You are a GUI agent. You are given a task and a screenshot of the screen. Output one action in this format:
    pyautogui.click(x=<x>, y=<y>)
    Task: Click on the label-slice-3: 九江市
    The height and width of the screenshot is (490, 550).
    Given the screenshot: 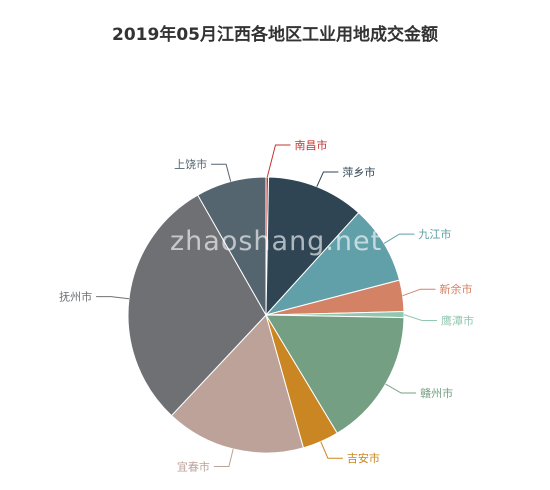 What is the action you would take?
    pyautogui.click(x=434, y=234)
    